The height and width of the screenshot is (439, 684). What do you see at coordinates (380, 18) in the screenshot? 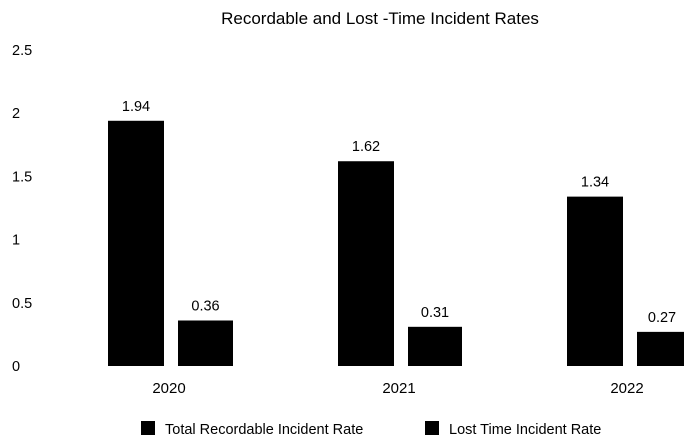
I see `chart-title: Recordable and Lost -Time Incident Rates` at bounding box center [380, 18].